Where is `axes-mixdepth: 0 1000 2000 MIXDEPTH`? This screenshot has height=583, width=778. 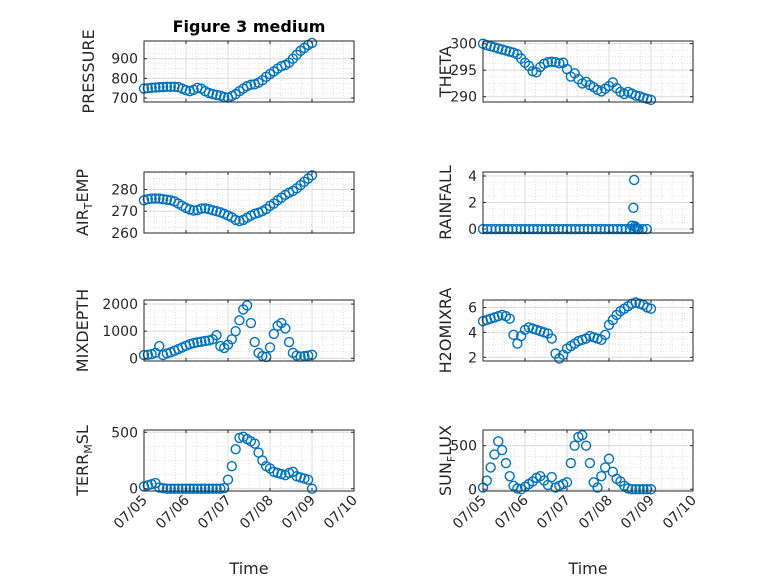
axes-mixdepth: 0 1000 2000 MIXDEPTH is located at coordinates (214, 330).